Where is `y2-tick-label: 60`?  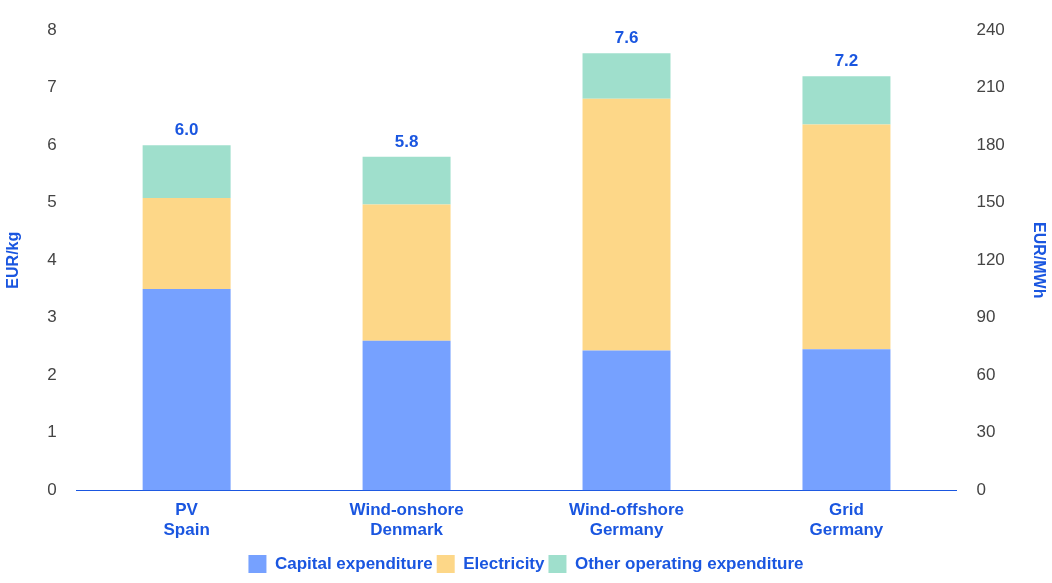
y2-tick-label: 60 is located at coordinates (986, 374).